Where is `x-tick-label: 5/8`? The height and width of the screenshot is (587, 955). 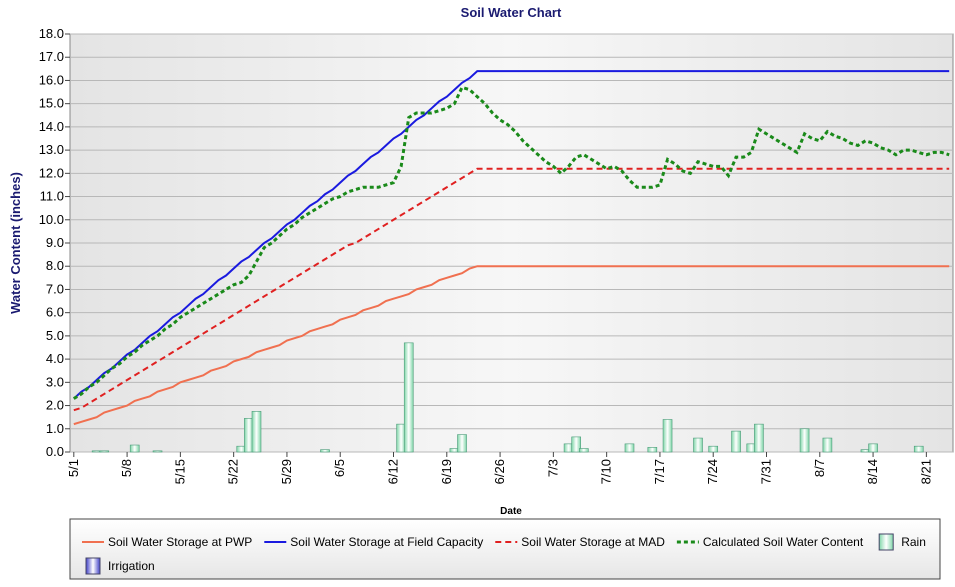 x-tick-label: 5/8 is located at coordinates (126, 468).